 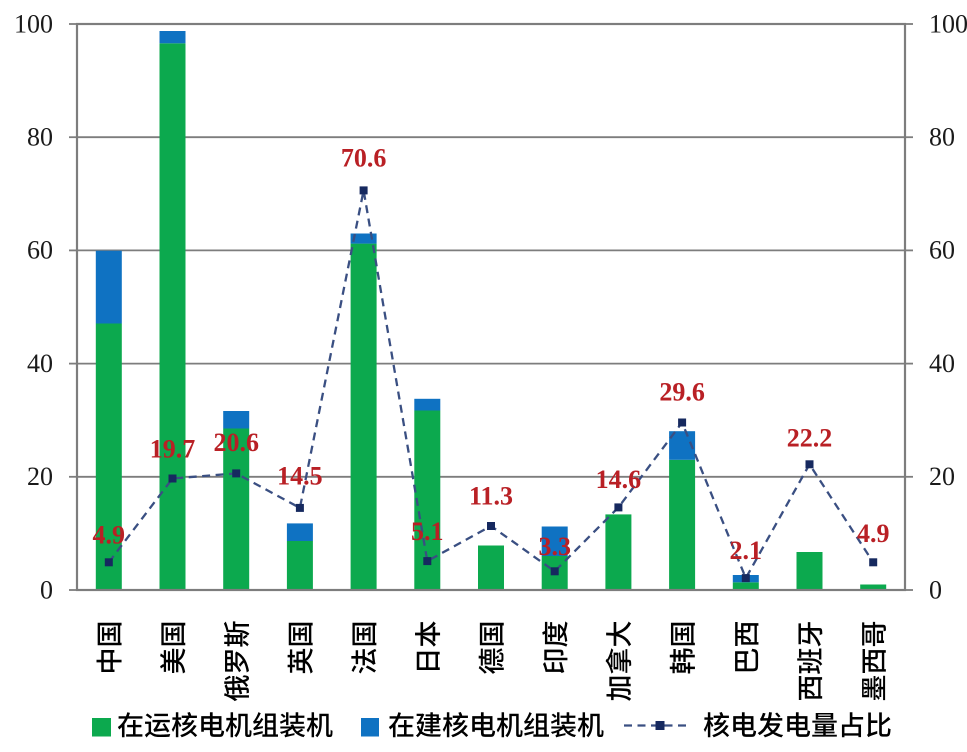 I want to click on svg-text: 29.6, so click(x=682, y=391).